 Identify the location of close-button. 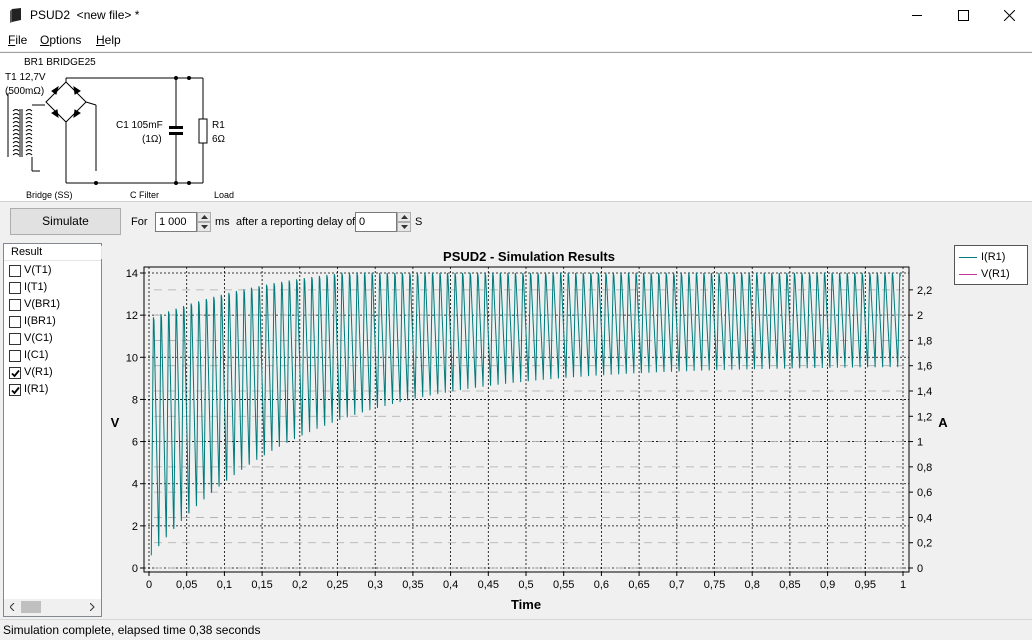
(1009, 15).